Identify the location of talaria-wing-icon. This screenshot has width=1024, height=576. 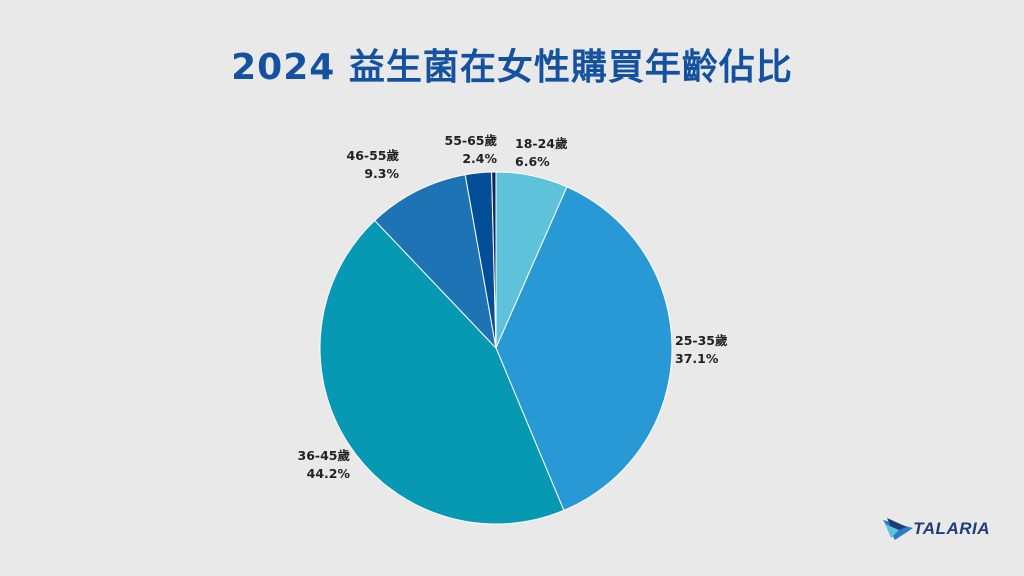
(898, 529).